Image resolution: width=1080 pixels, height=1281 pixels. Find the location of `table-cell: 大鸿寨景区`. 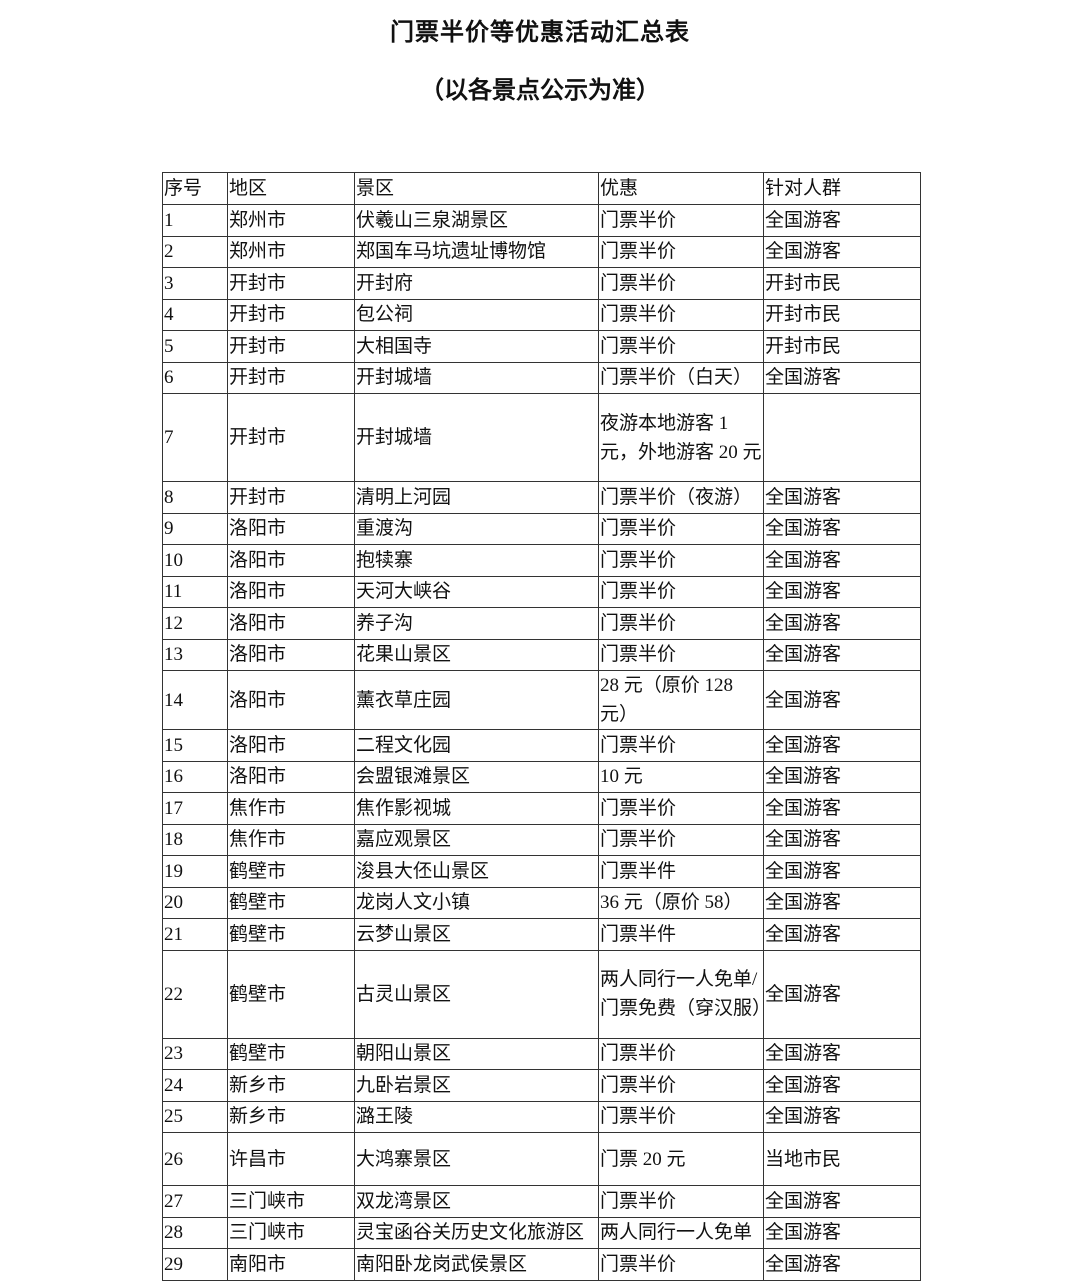

table-cell: 大鸿寨景区 is located at coordinates (476, 1159).